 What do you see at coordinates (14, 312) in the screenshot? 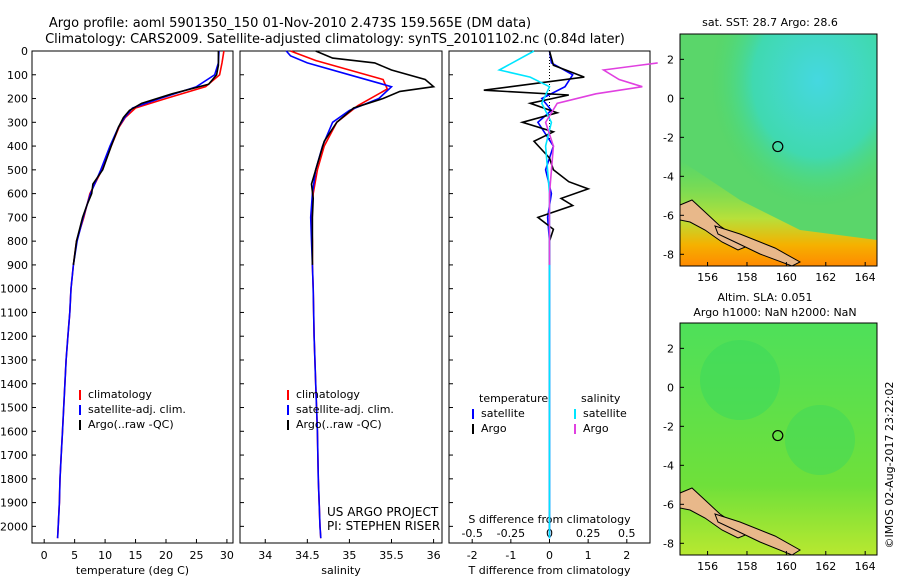
I see `y-tick-label: 1100` at bounding box center [14, 312].